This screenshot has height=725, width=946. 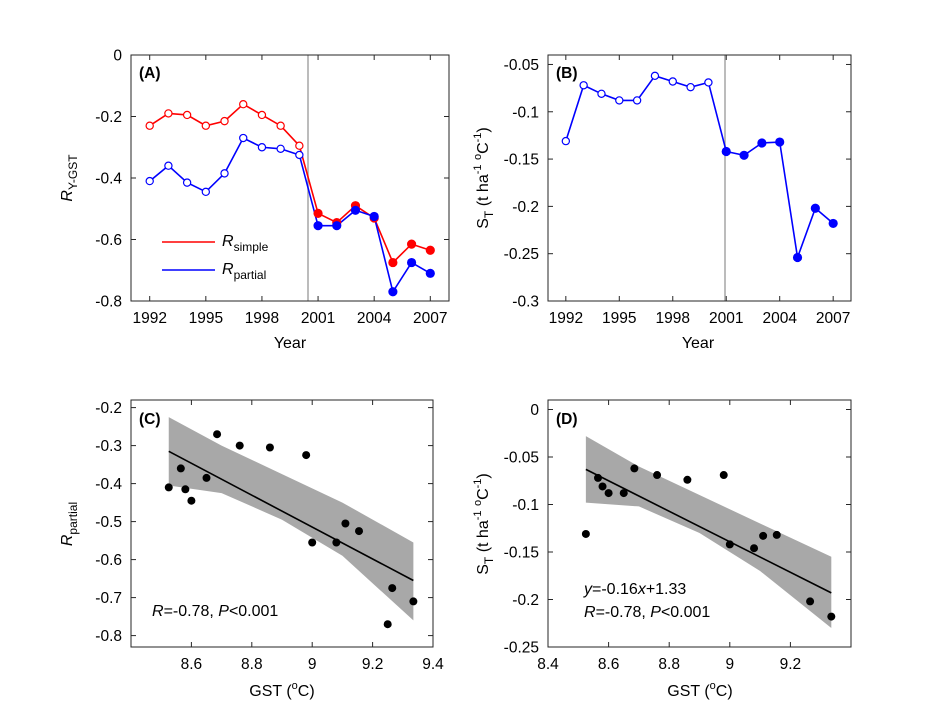 What do you see at coordinates (430, 318) in the screenshot?
I see `x-tick-label: 2007` at bounding box center [430, 318].